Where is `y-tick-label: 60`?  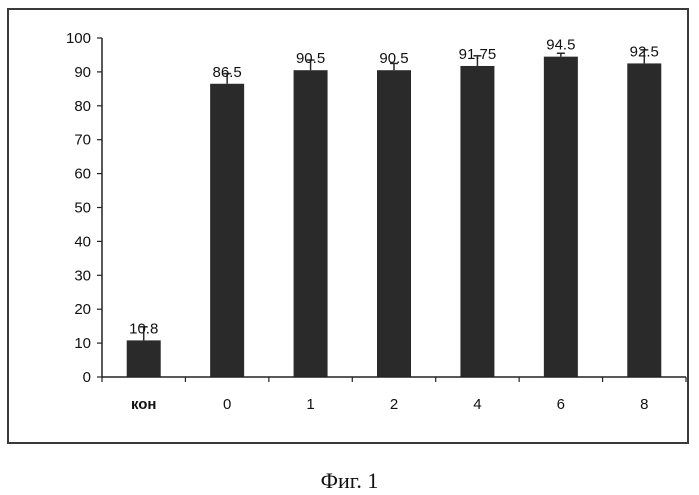 y-tick-label: 60 is located at coordinates (82, 174).